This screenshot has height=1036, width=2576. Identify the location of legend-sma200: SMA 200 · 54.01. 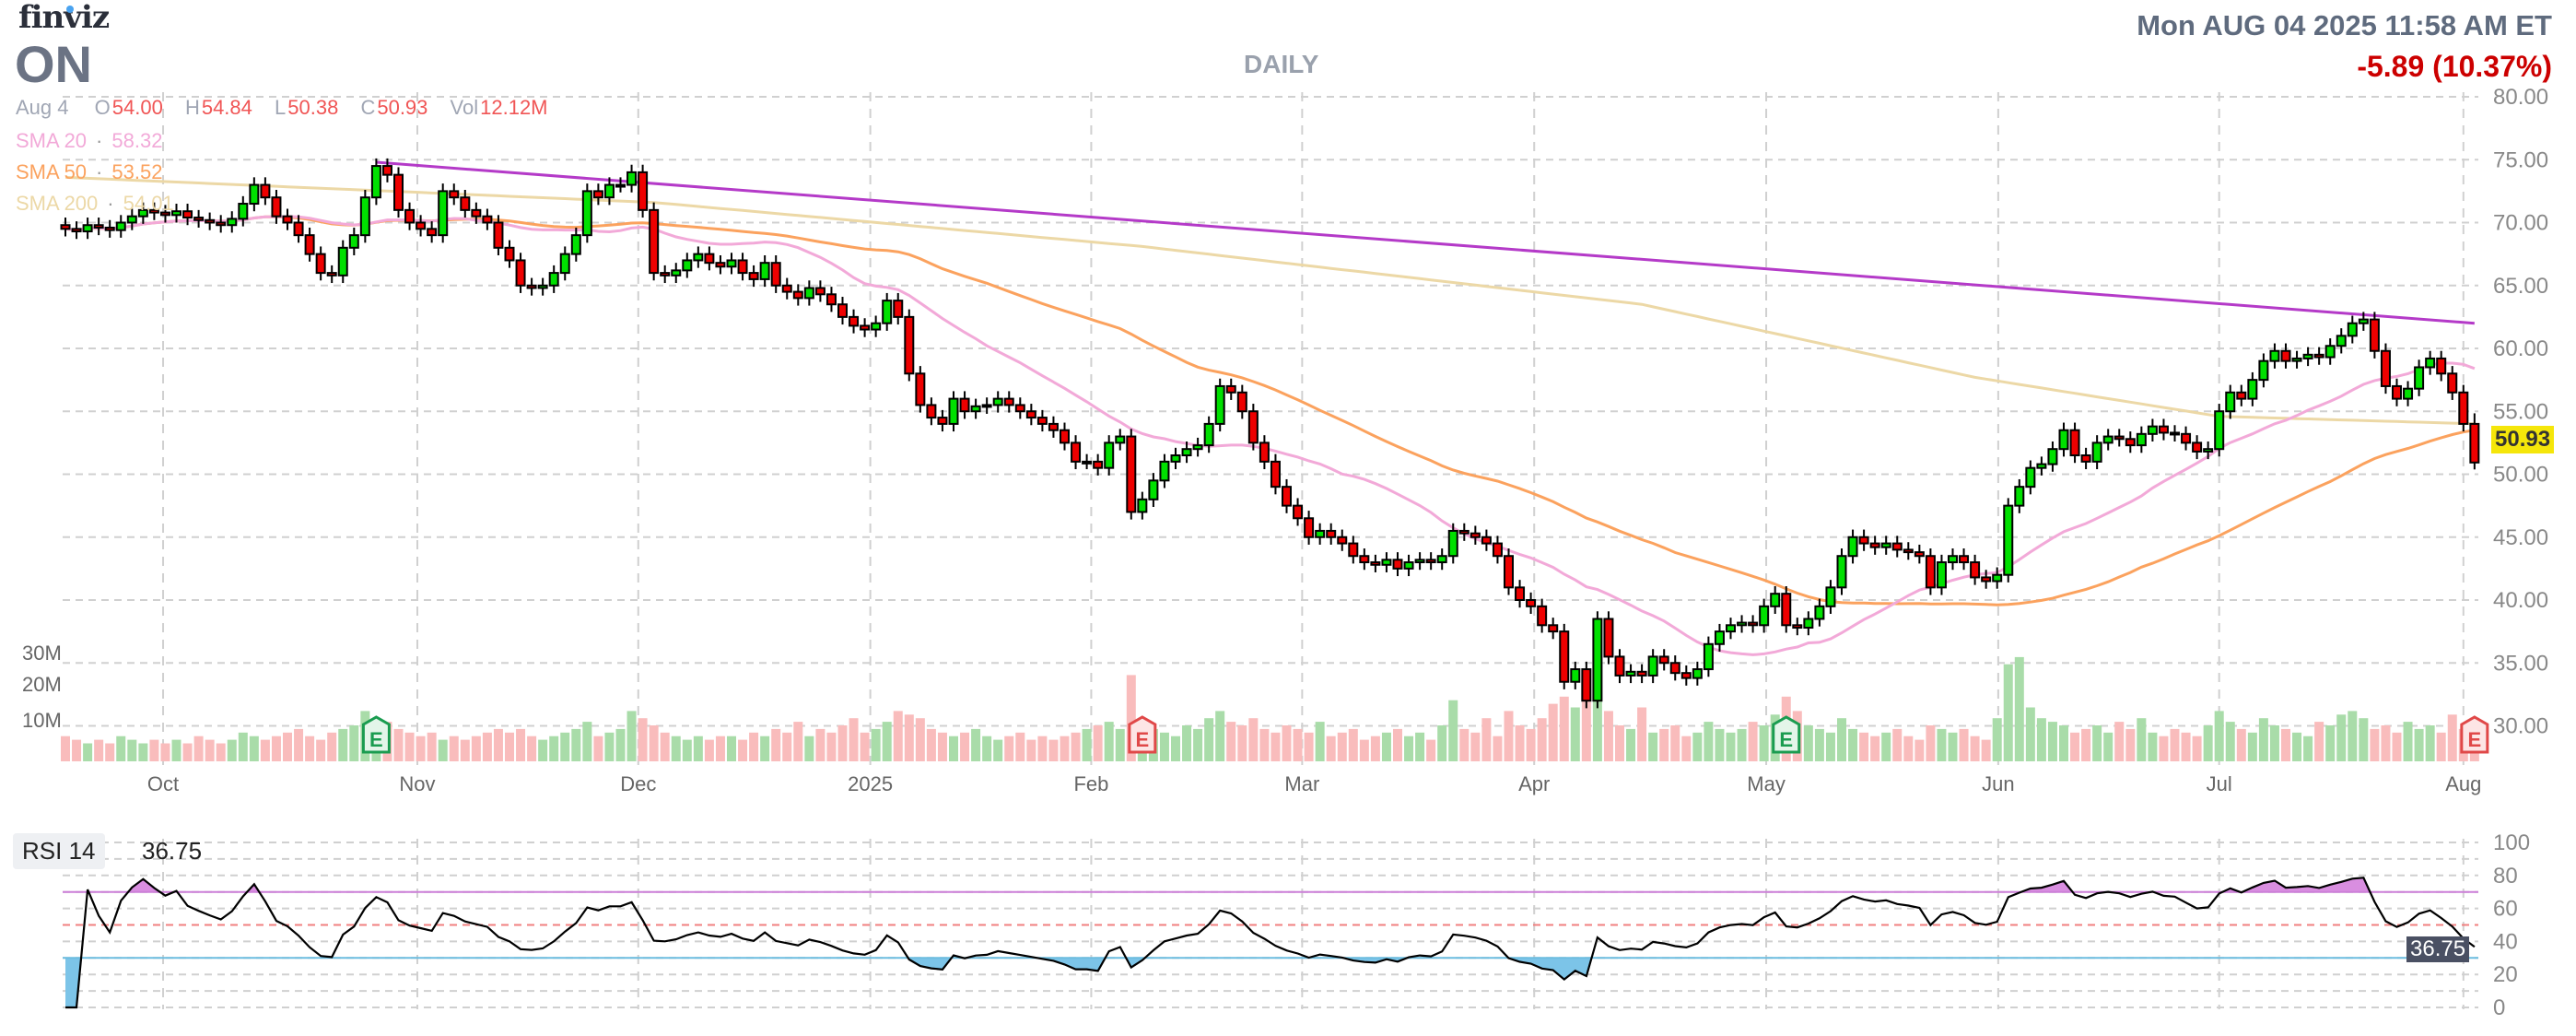
(95, 204).